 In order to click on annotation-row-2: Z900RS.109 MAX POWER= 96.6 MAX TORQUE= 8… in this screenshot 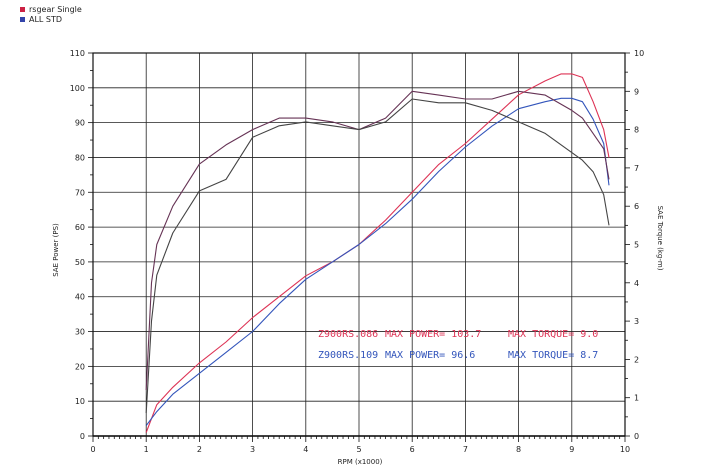, I will do `click(458, 355)`.